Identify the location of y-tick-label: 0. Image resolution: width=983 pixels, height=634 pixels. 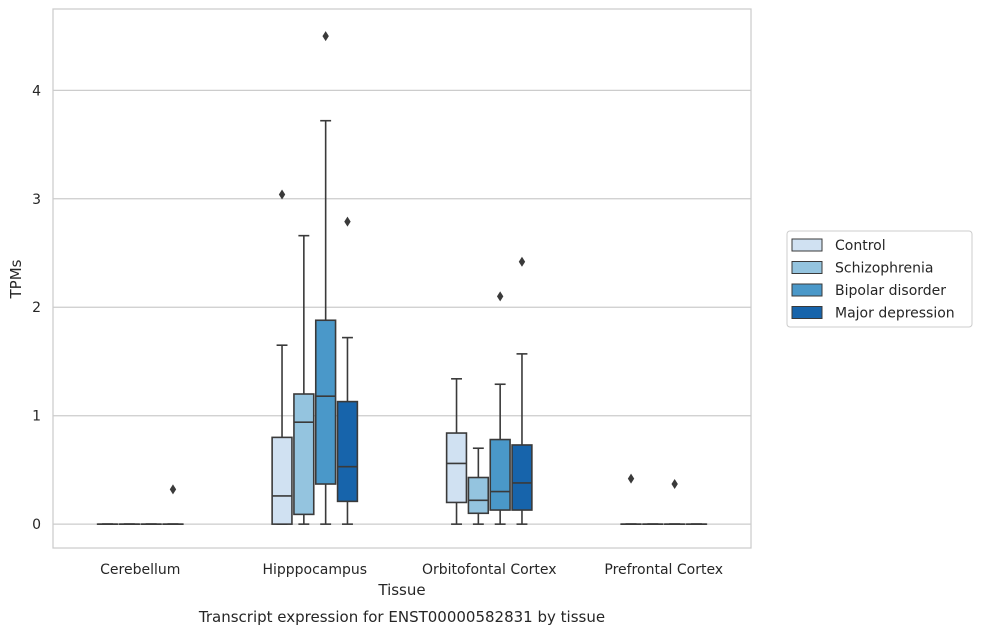
(36, 525).